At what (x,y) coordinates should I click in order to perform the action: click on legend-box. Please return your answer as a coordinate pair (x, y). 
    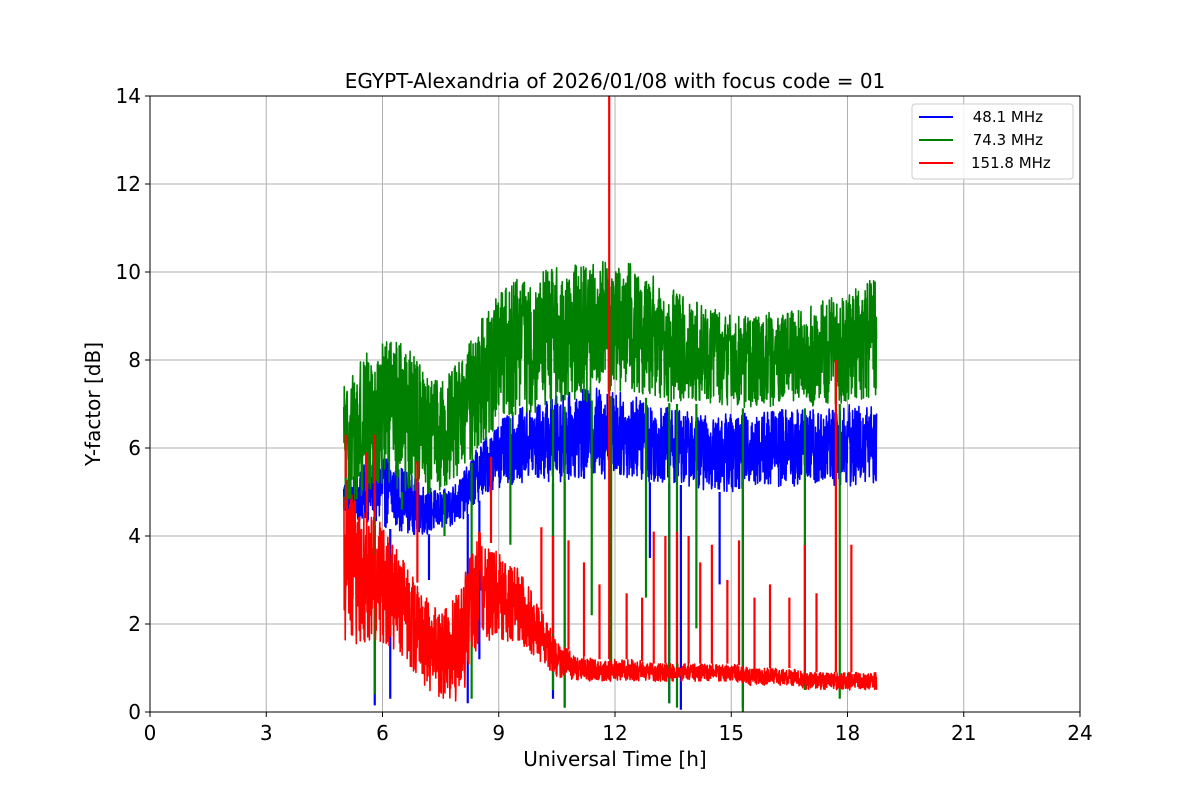
    Looking at the image, I should click on (992, 141).